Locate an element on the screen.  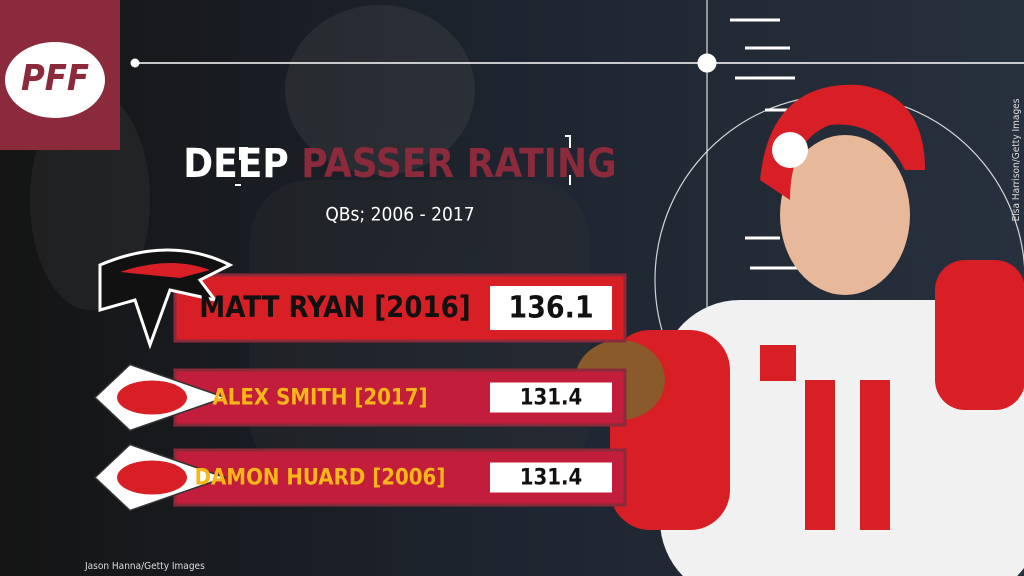
rating-value: 136.1 is located at coordinates (550, 308).